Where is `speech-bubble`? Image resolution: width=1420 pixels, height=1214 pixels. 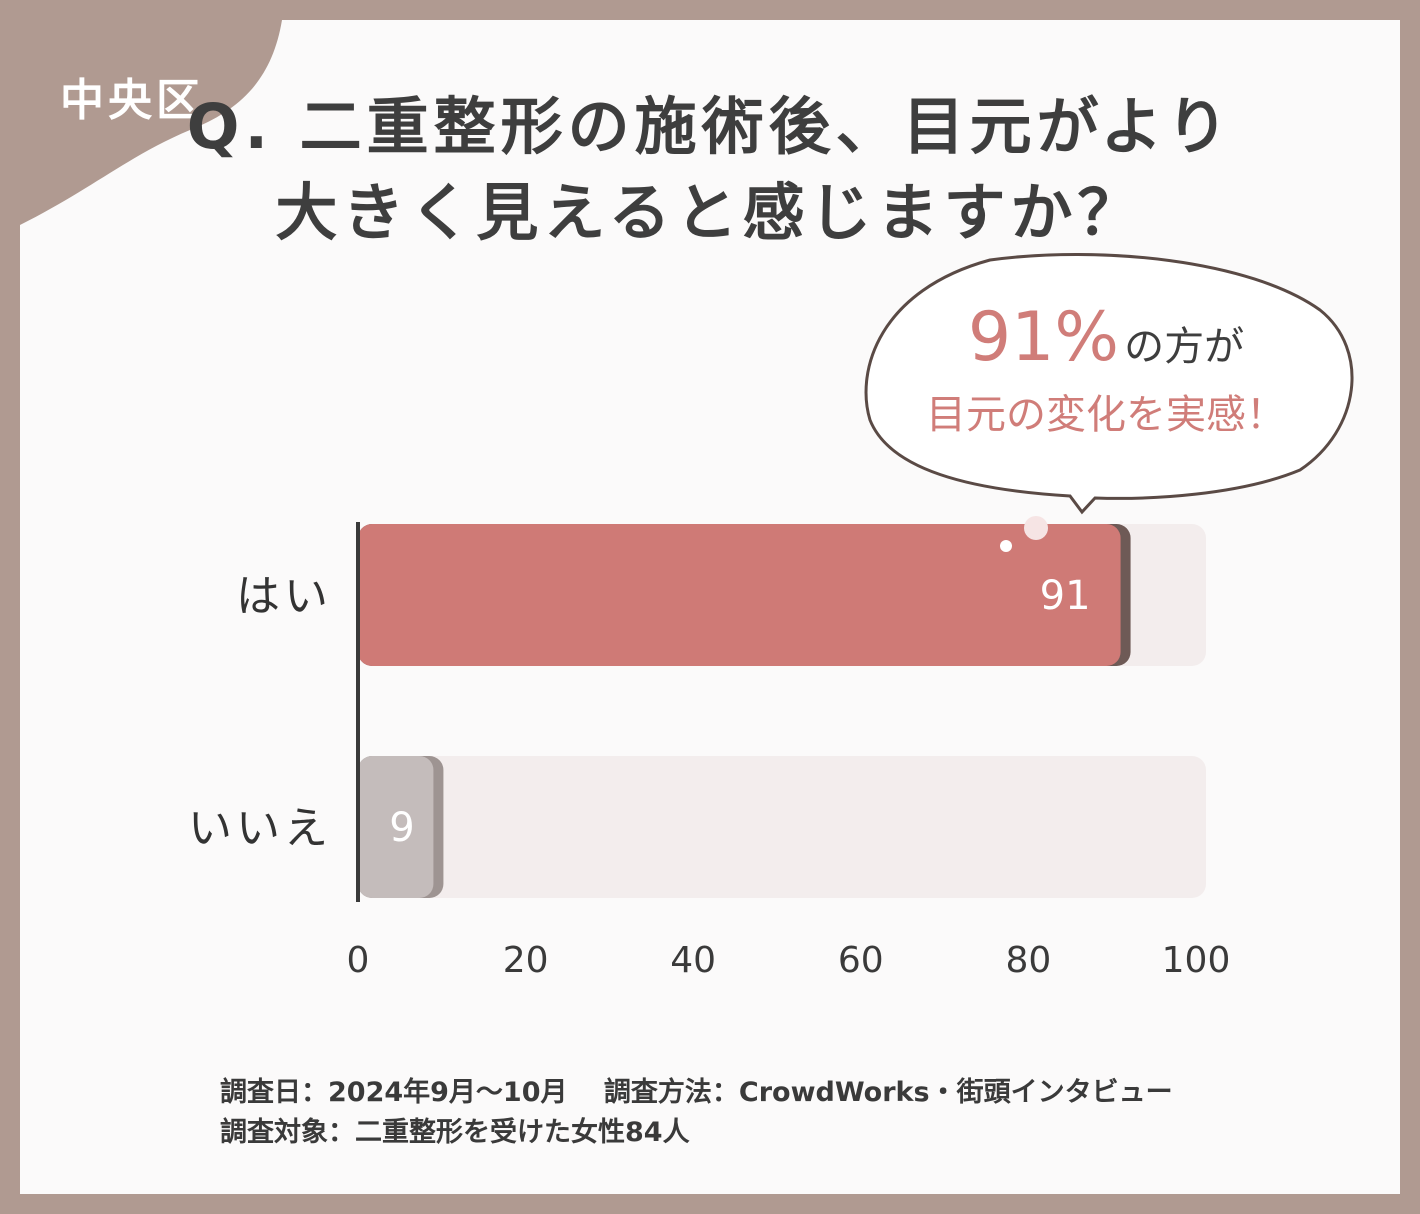 speech-bubble is located at coordinates (1109, 383).